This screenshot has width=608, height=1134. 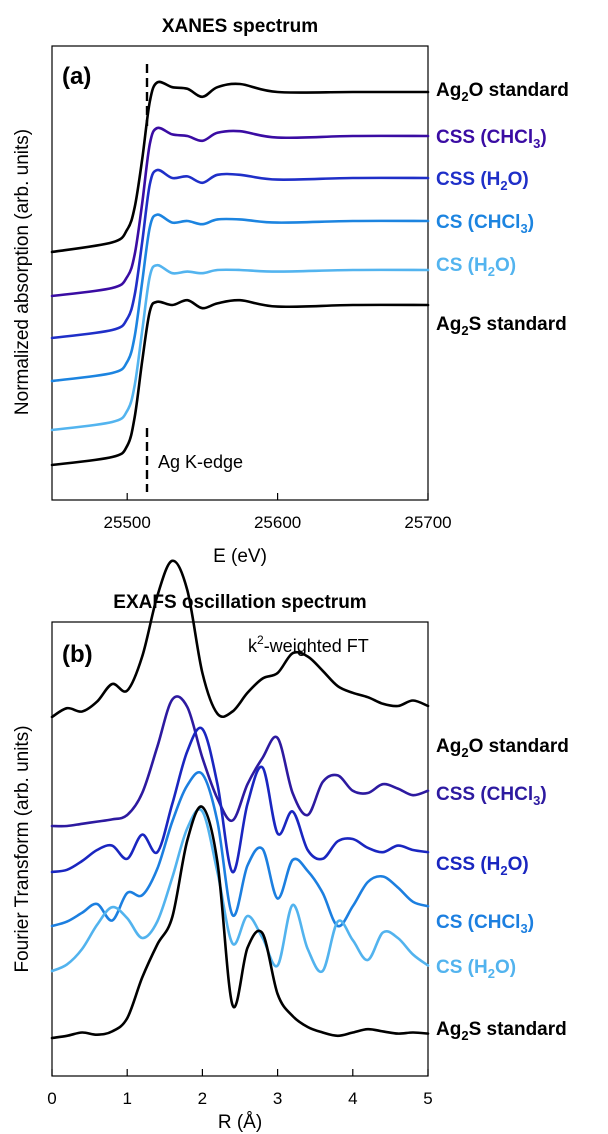 I want to click on x-tick-label: 25500, so click(x=127, y=522).